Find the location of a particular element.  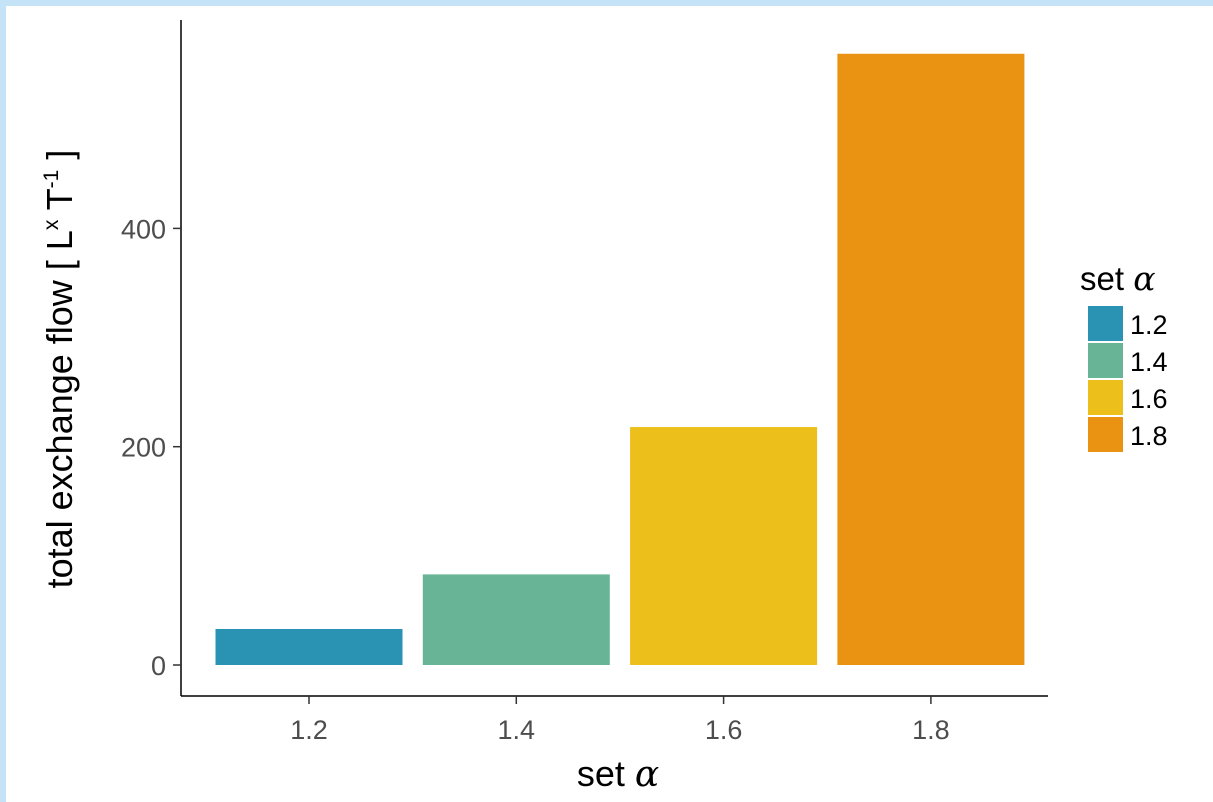

y-tick-label: 400 is located at coordinates (143, 229).